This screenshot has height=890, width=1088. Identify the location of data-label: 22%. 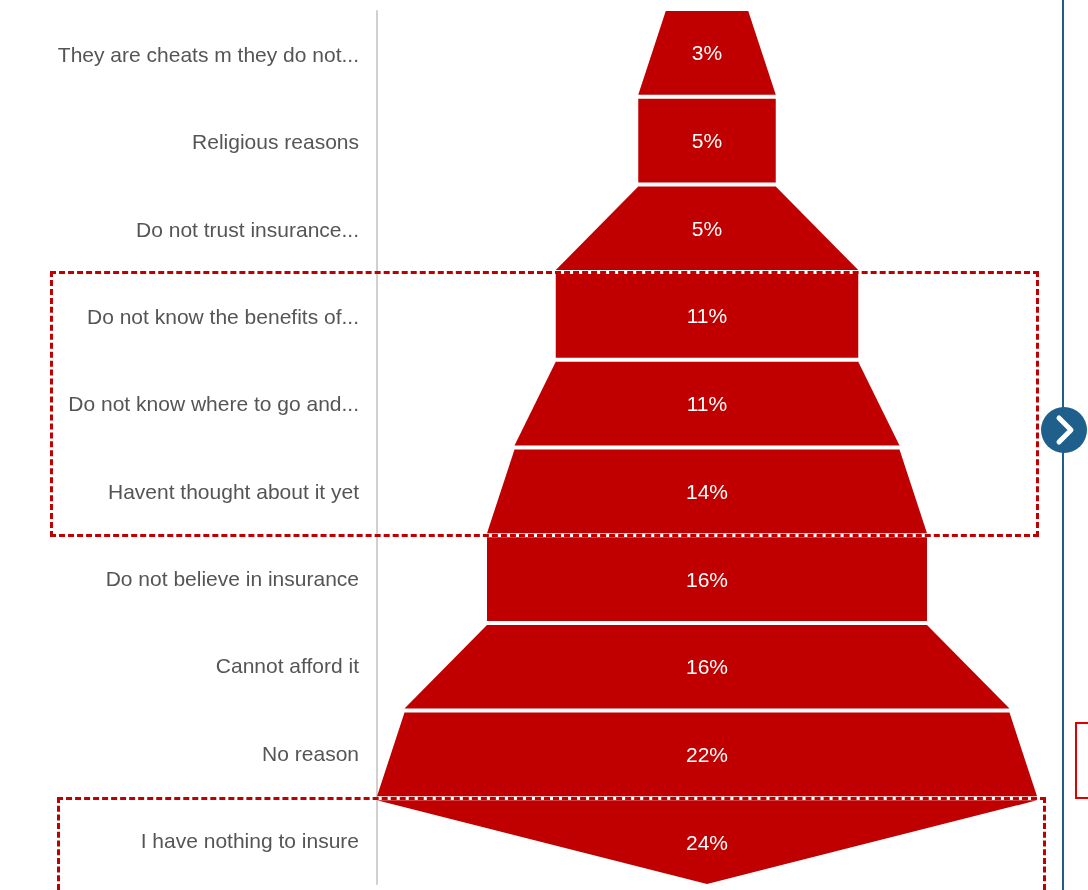
(707, 754).